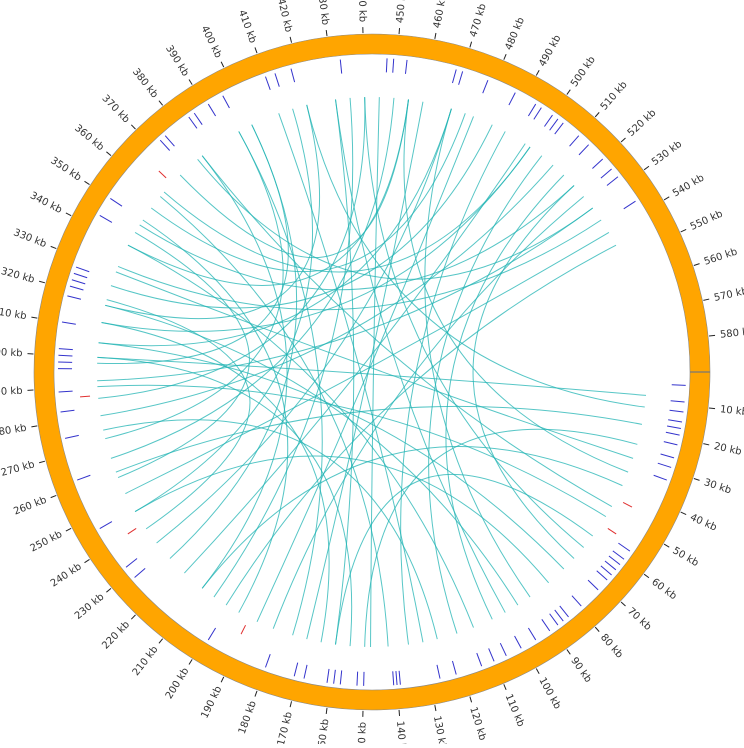 Image resolution: width=744 pixels, height=748 pixels. What do you see at coordinates (667, 153) in the screenshot?
I see `tick-label: 530 kb` at bounding box center [667, 153].